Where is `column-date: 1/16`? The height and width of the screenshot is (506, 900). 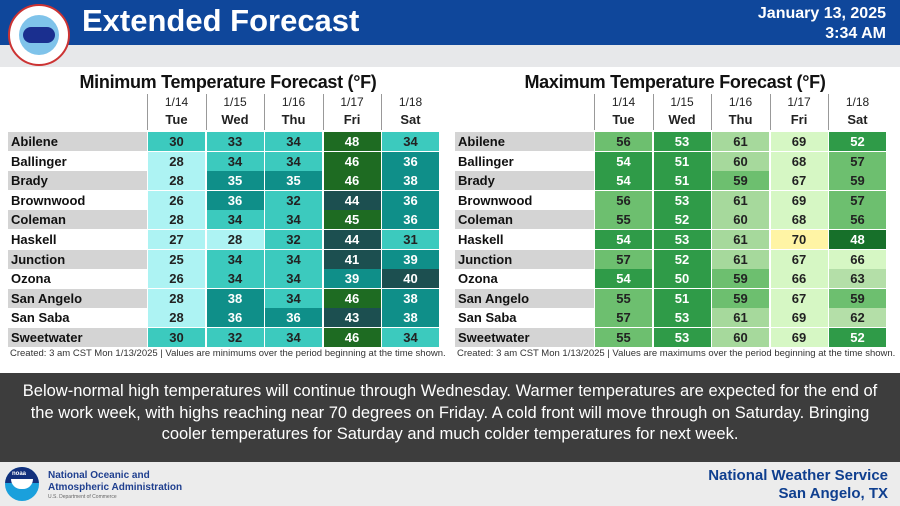 column-date: 1/16 is located at coordinates (293, 102).